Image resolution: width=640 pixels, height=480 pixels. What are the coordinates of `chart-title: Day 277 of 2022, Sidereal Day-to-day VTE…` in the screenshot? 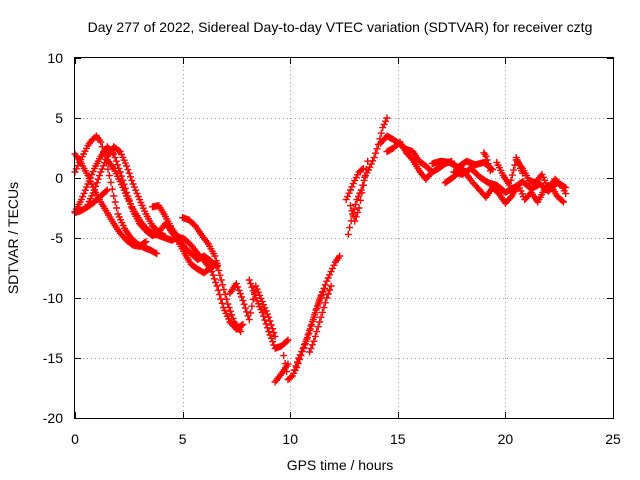 It's located at (340, 27).